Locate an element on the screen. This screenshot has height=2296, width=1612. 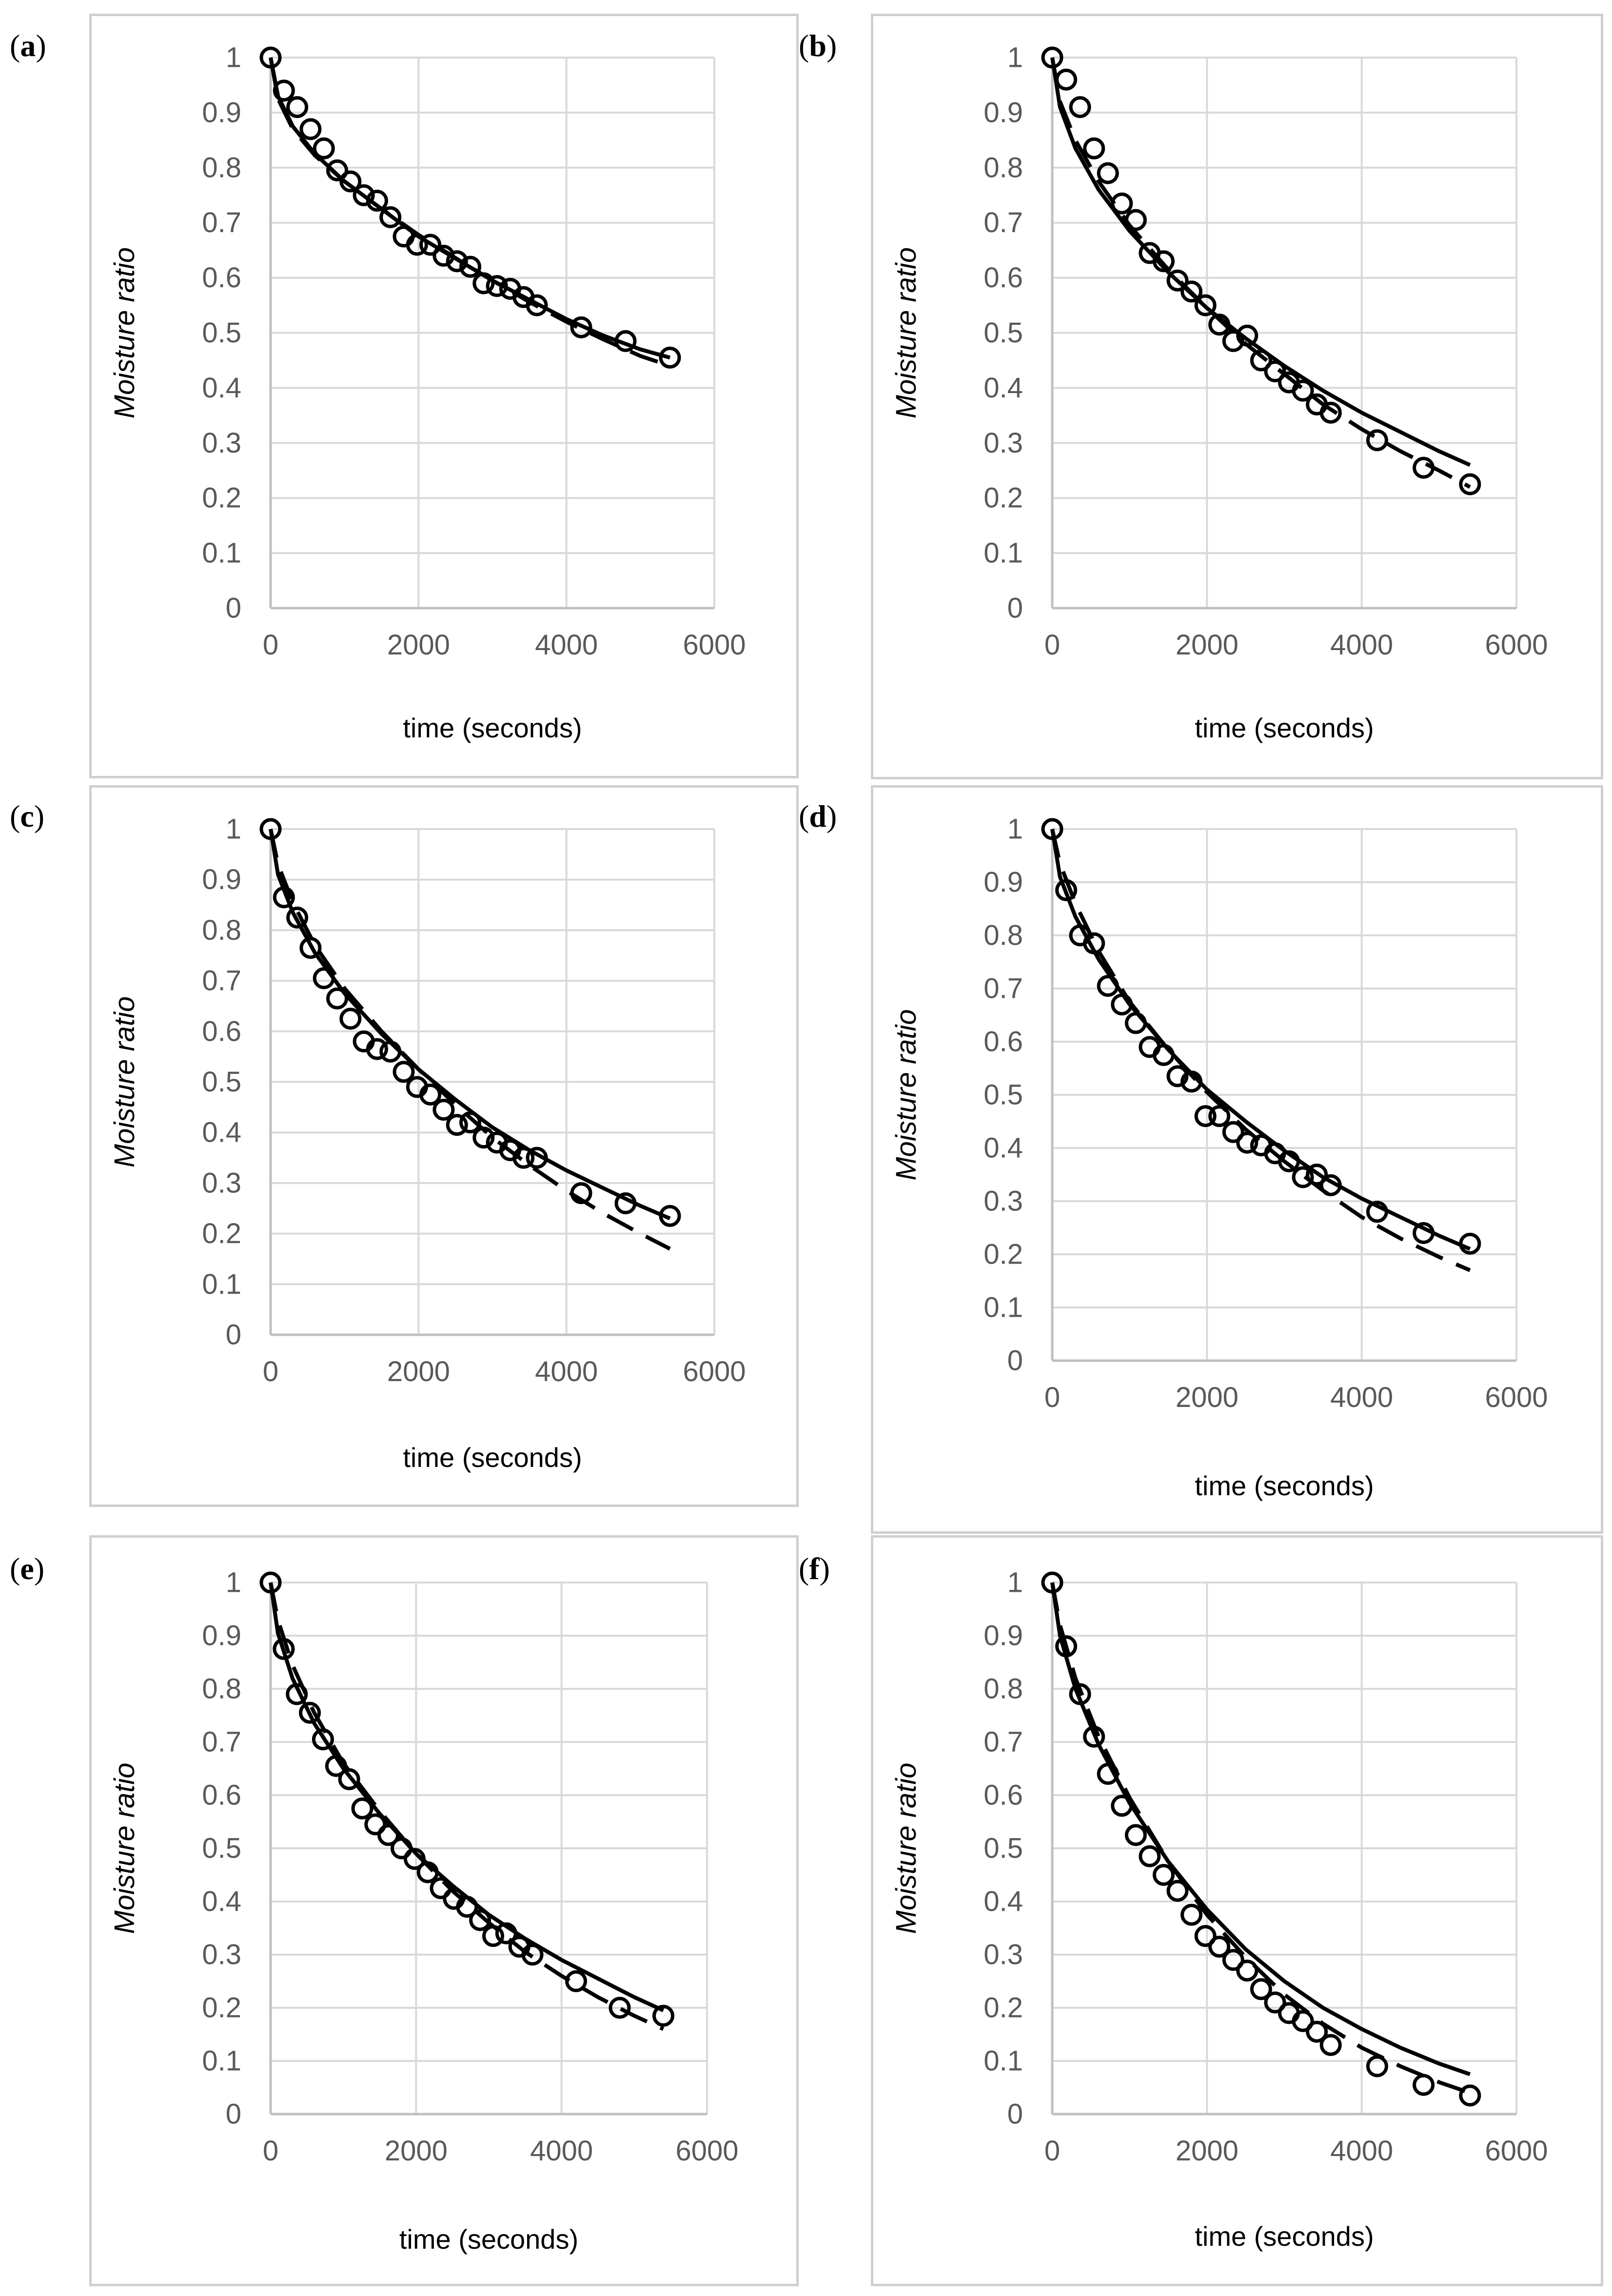
panel-label-a: (a) is located at coordinates (28, 45).